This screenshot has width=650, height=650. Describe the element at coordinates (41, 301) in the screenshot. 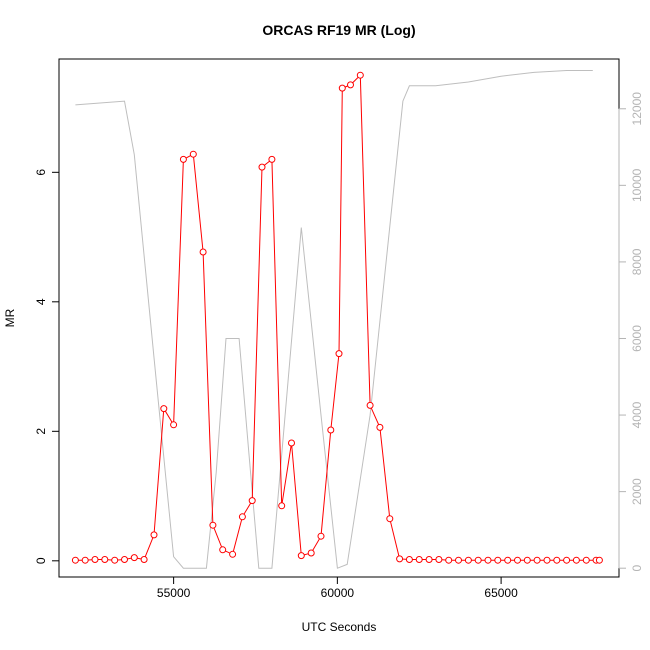

I see `y-tick-label: 4` at that location.